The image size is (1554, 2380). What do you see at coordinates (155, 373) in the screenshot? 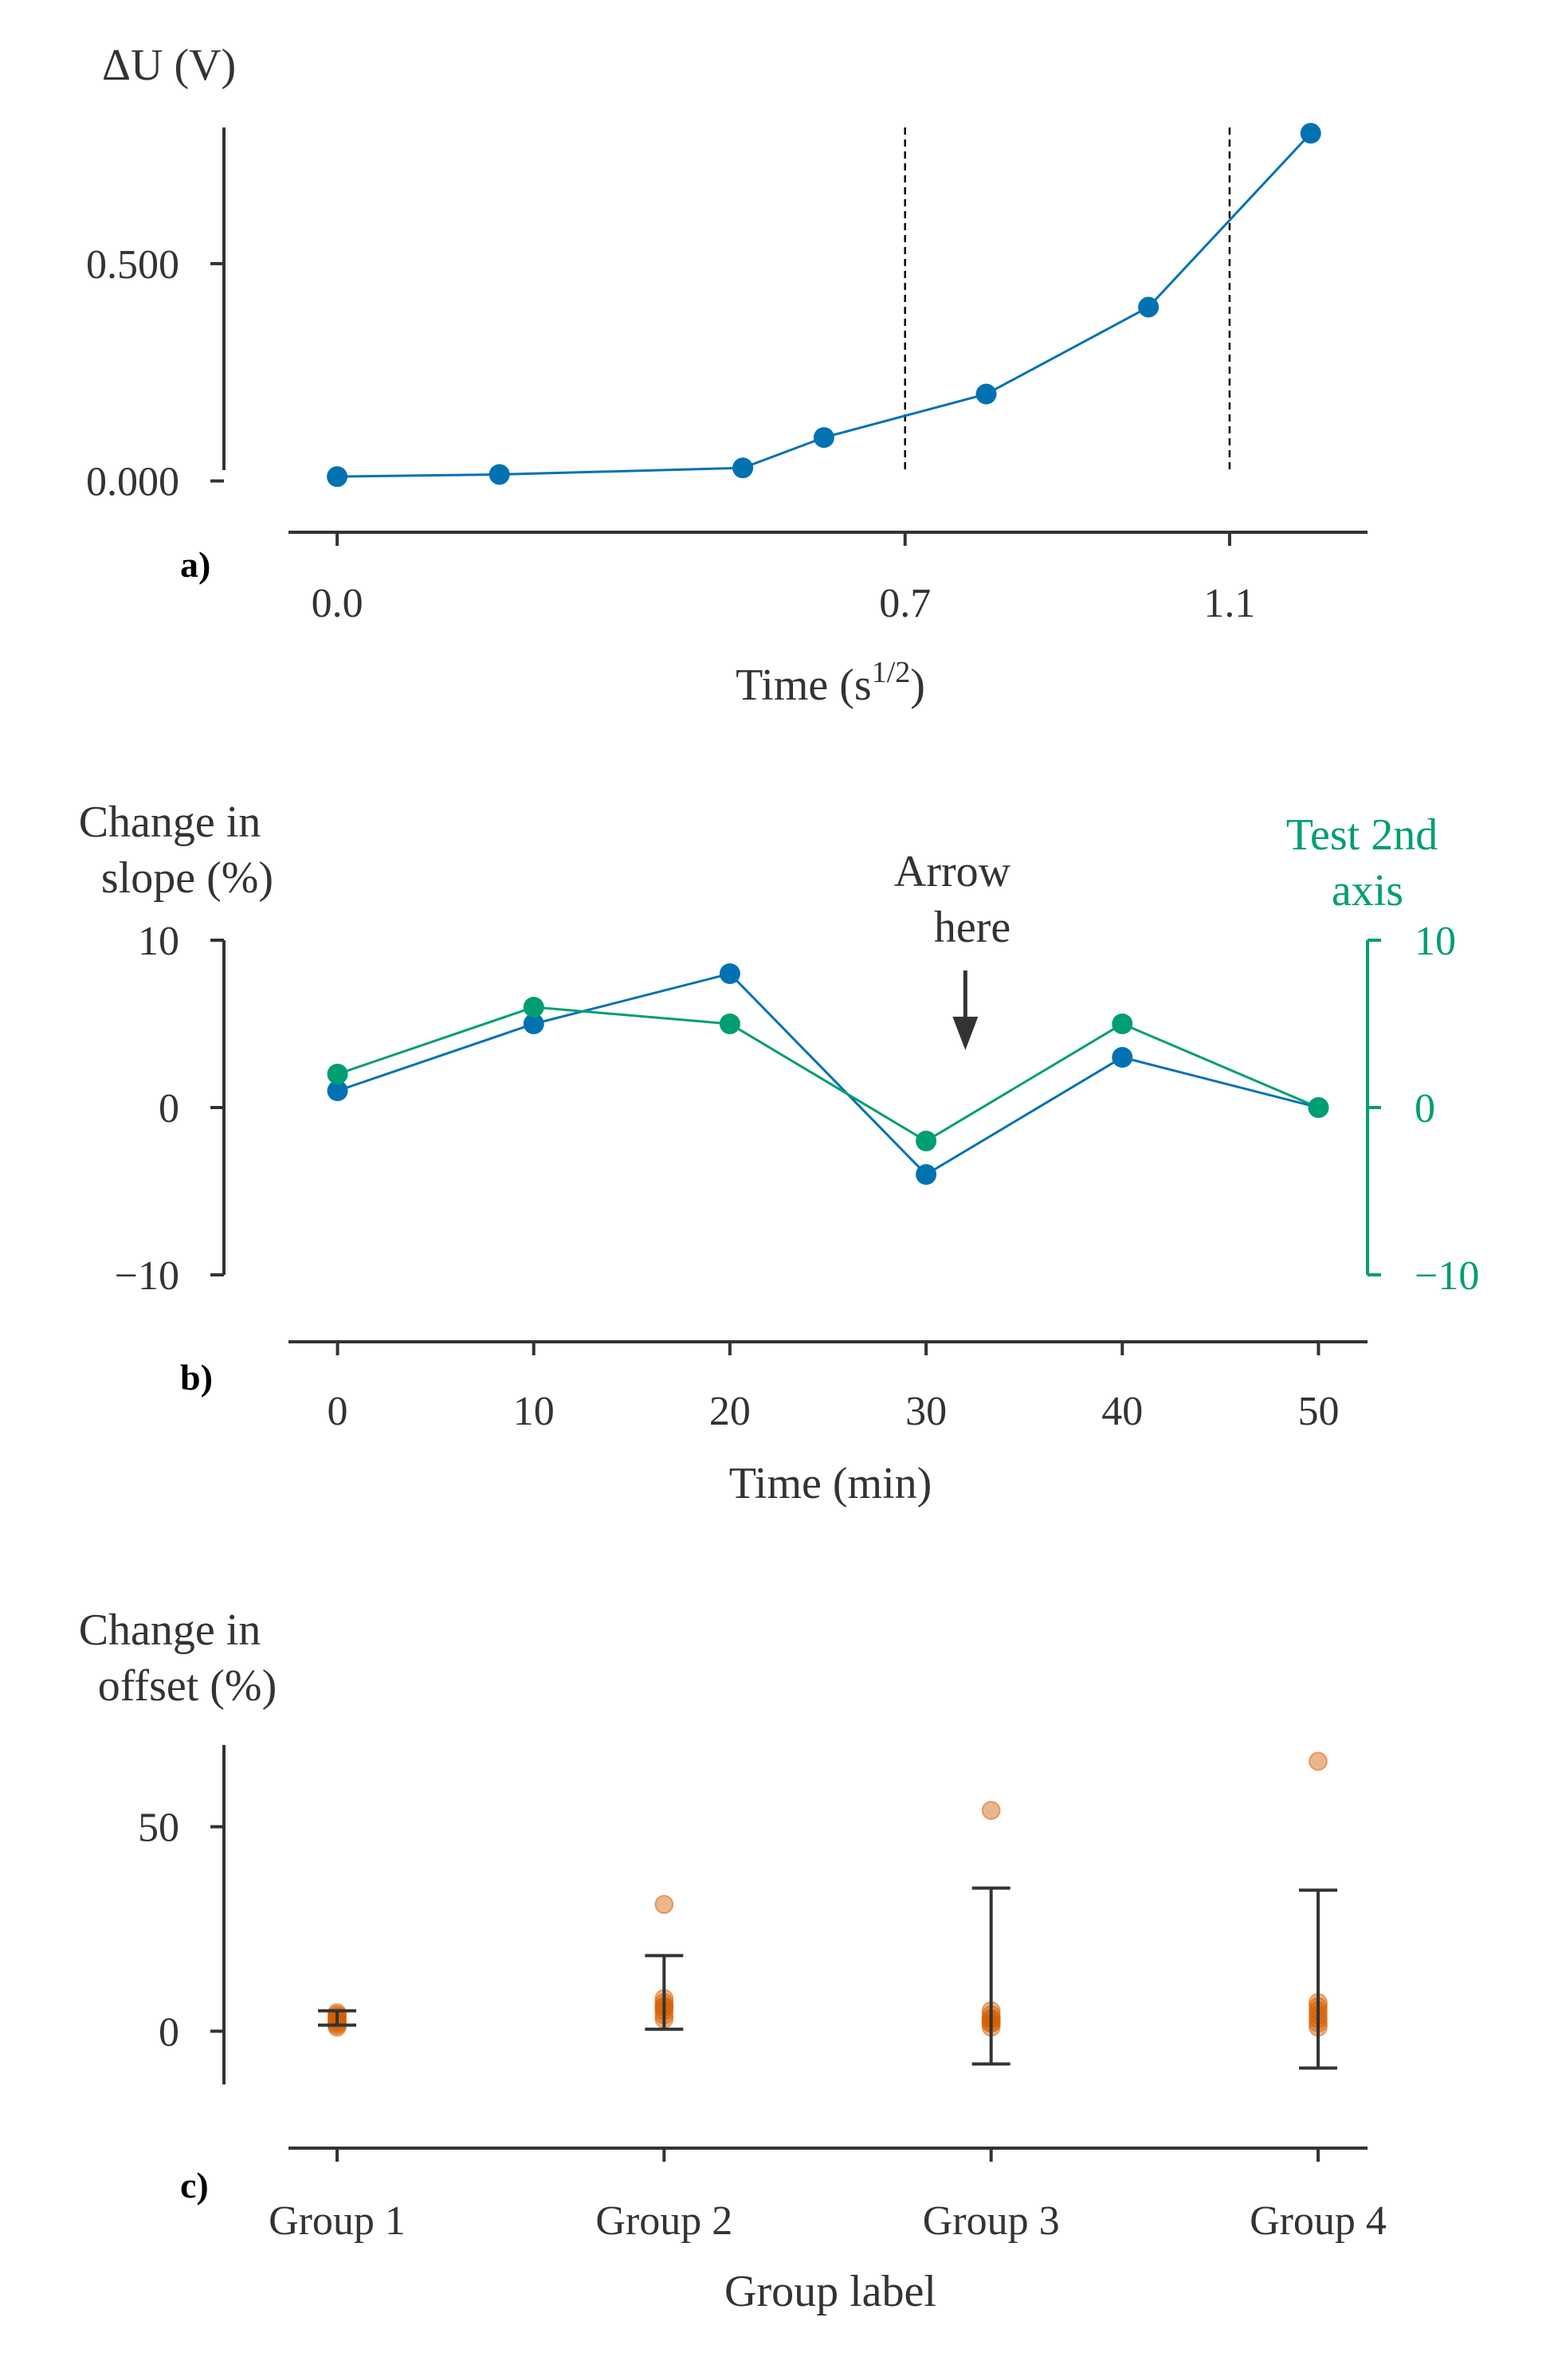
I see `panel-a-y-ticks: 0.000 0.500` at bounding box center [155, 373].